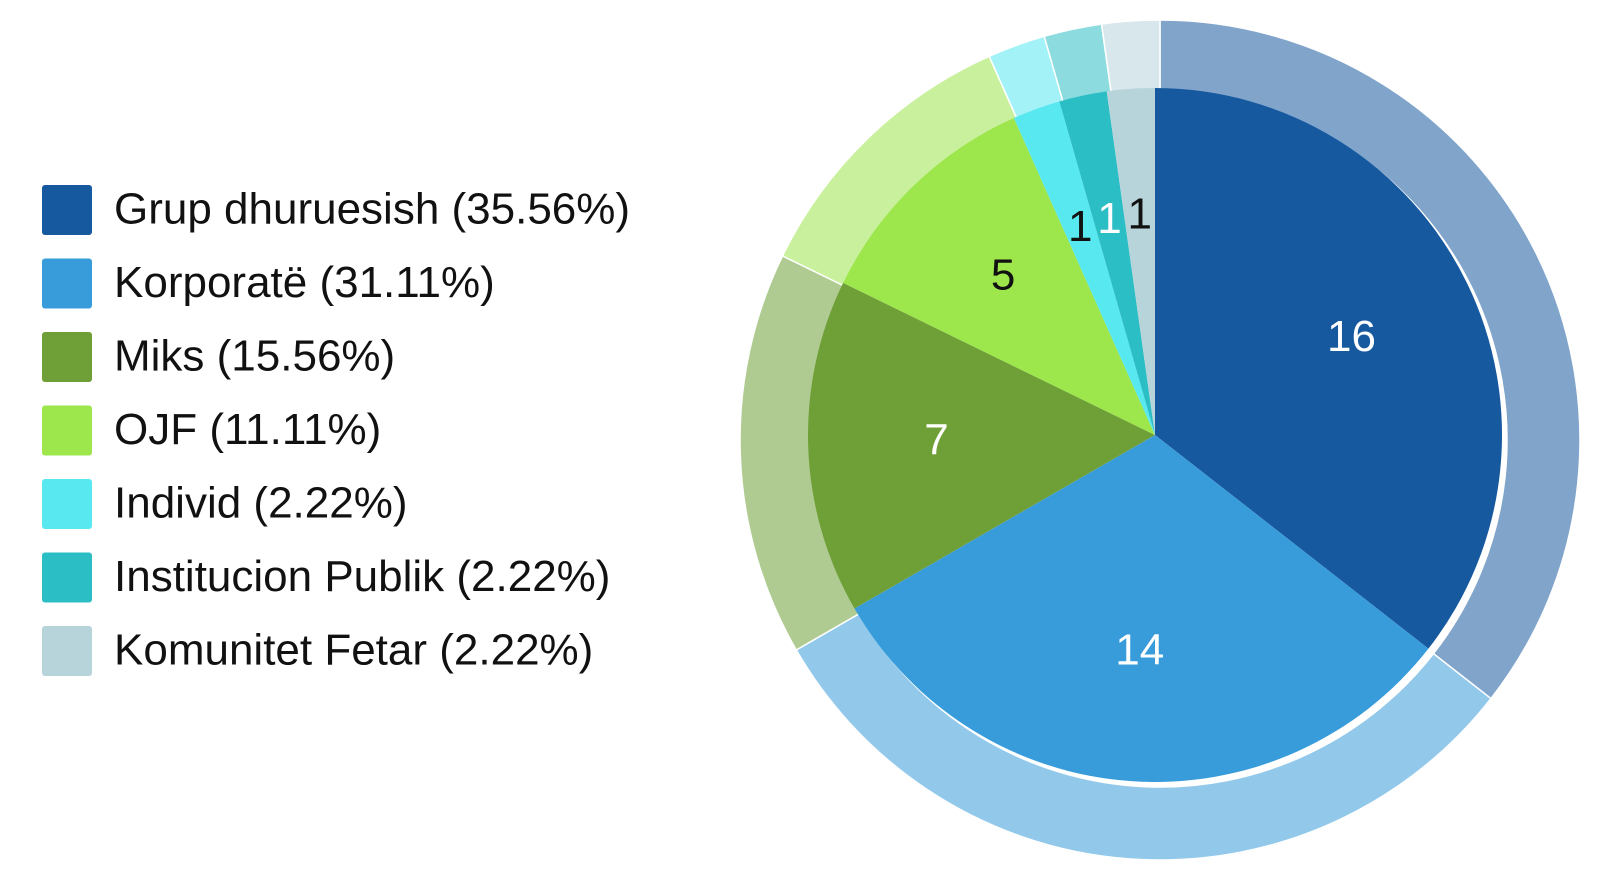 The height and width of the screenshot is (895, 1621). Describe the element at coordinates (936, 439) in the screenshot. I see `slice-label: 7` at that location.